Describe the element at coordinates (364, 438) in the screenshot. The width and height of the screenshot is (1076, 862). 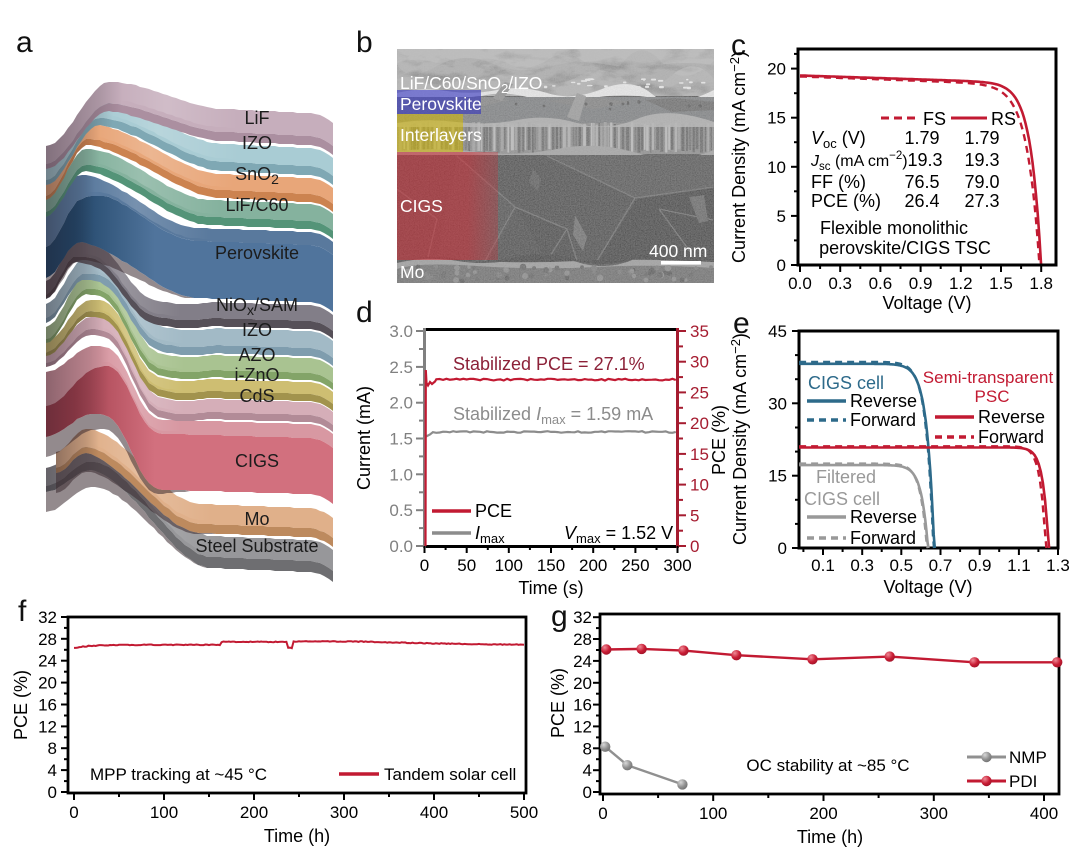
I see `svg-text: Current (mA)` at that location.